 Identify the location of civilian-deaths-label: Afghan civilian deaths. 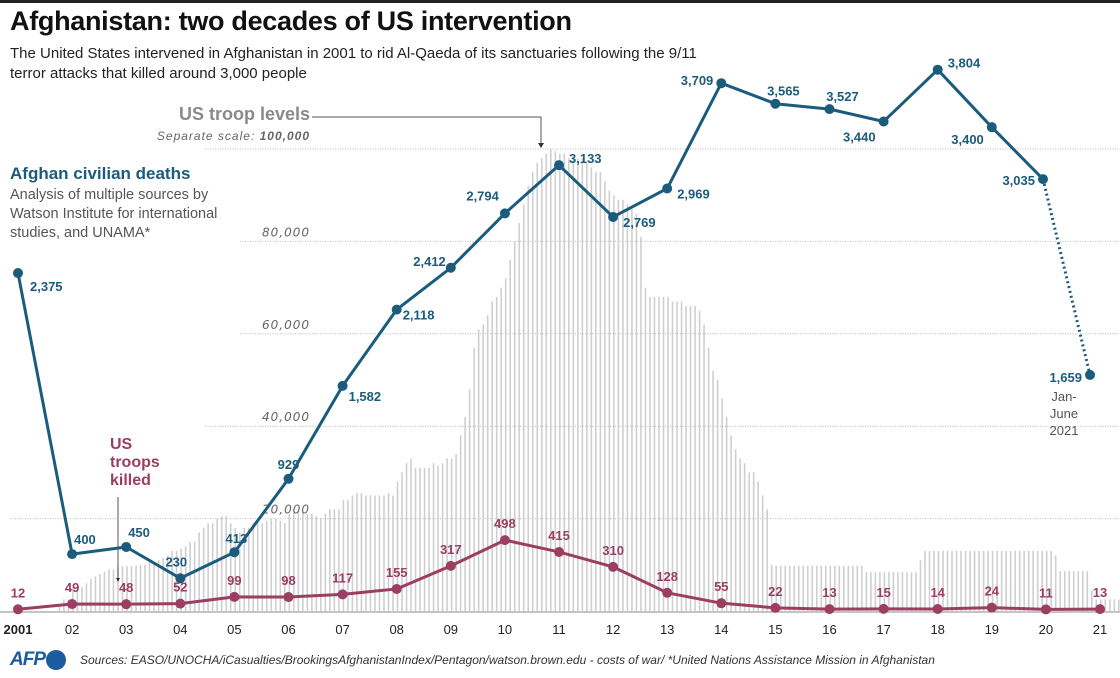
(100, 173).